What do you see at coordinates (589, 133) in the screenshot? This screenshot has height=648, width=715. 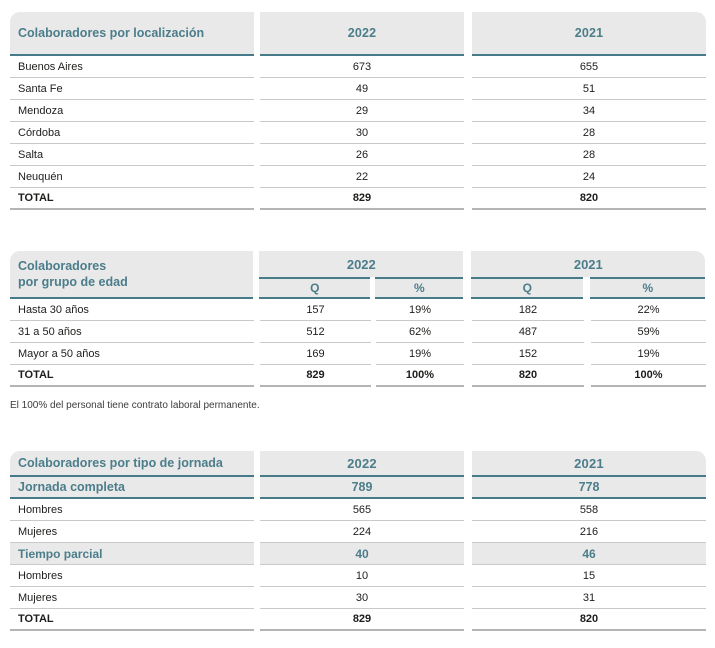 I see `cell-2021: 28` at bounding box center [589, 133].